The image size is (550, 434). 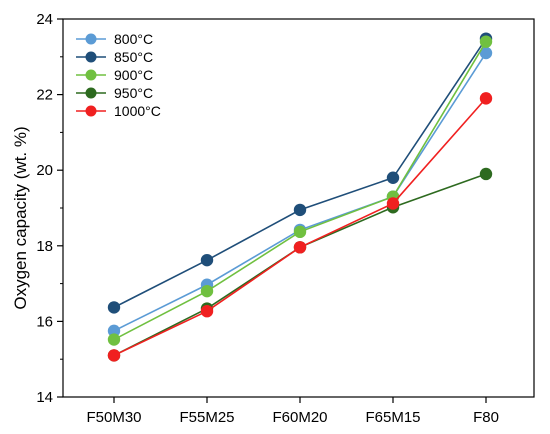 What do you see at coordinates (44, 170) in the screenshot?
I see `y-tick-label: 20` at bounding box center [44, 170].